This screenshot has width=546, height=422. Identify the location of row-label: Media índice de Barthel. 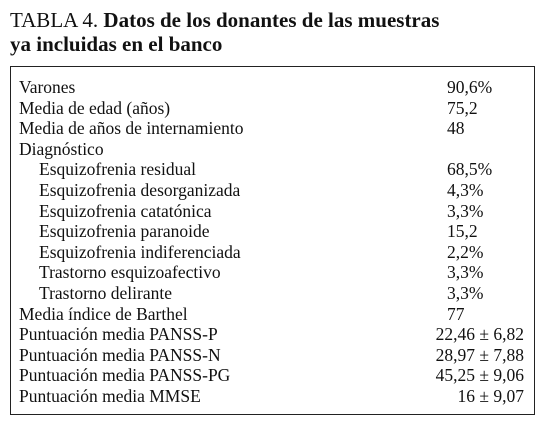
(103, 313).